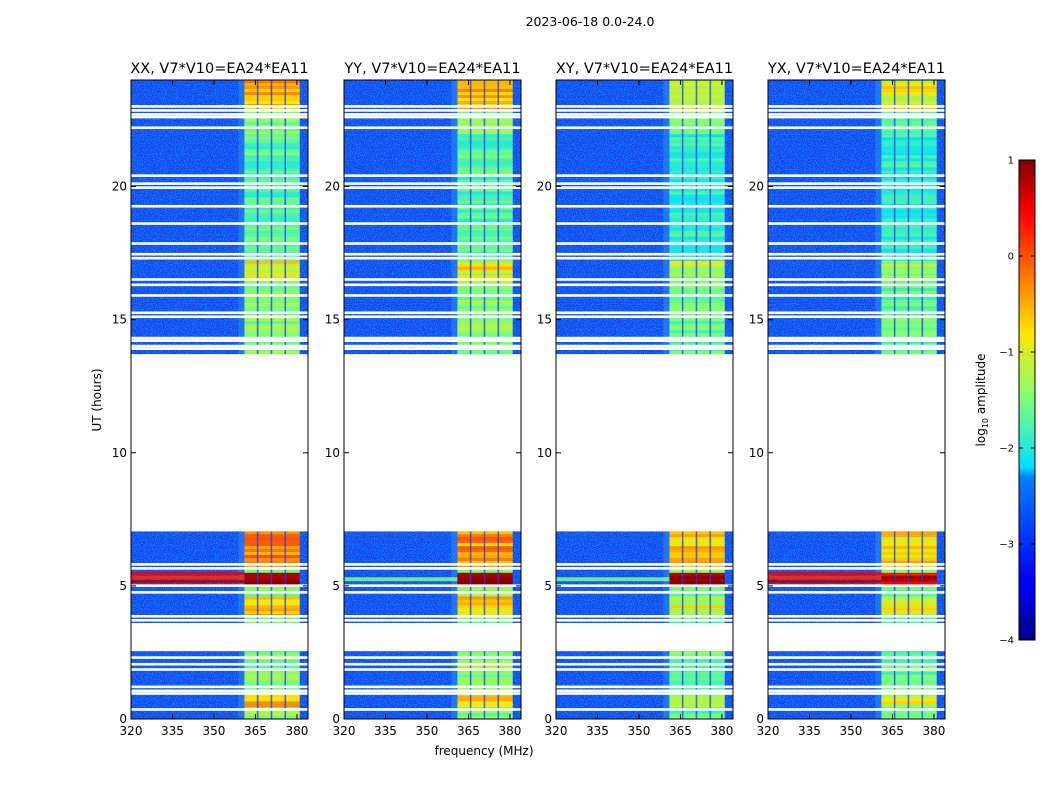  What do you see at coordinates (756, 453) in the screenshot?
I see `y-tick-label: 10` at bounding box center [756, 453].